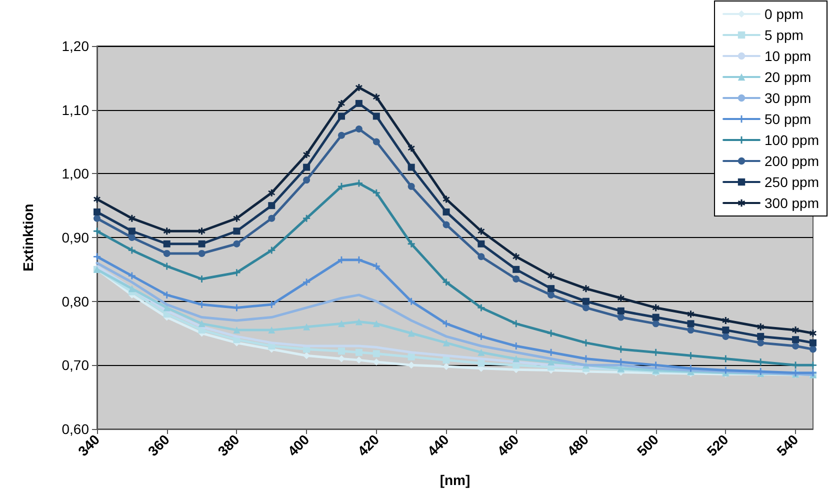 The width and height of the screenshot is (828, 492). I want to click on y-tick-label: 1,10, so click(76, 110).